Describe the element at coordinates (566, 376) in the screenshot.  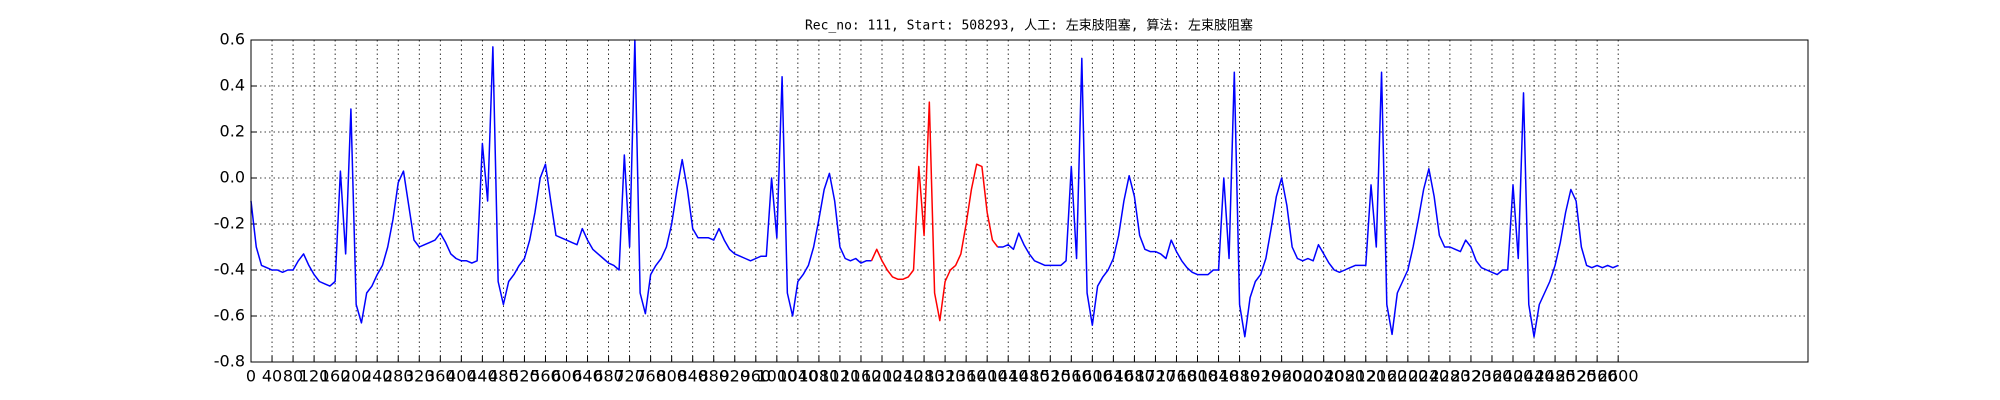
I see `x-tick-label: 600` at that location.